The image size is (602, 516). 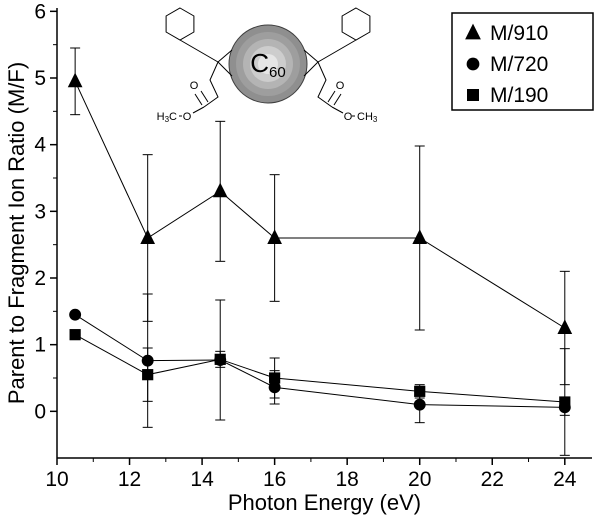 I want to click on methyl-right-label: CH3, so click(x=367, y=117).